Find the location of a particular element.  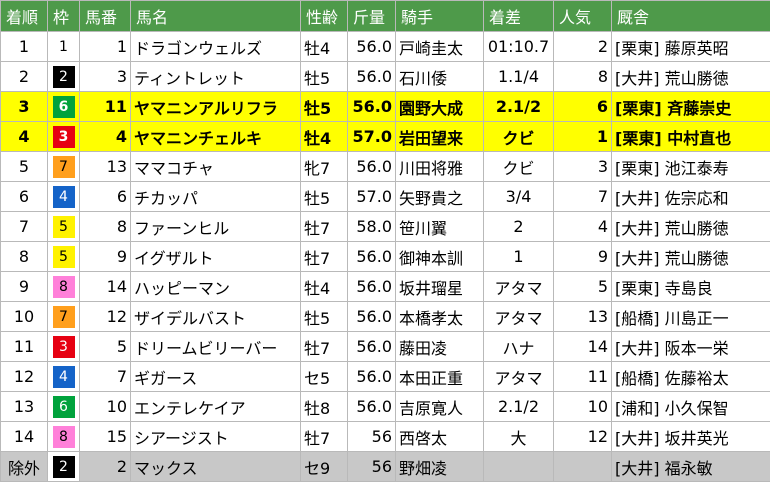

popularity-cell: 4 is located at coordinates (583, 227).